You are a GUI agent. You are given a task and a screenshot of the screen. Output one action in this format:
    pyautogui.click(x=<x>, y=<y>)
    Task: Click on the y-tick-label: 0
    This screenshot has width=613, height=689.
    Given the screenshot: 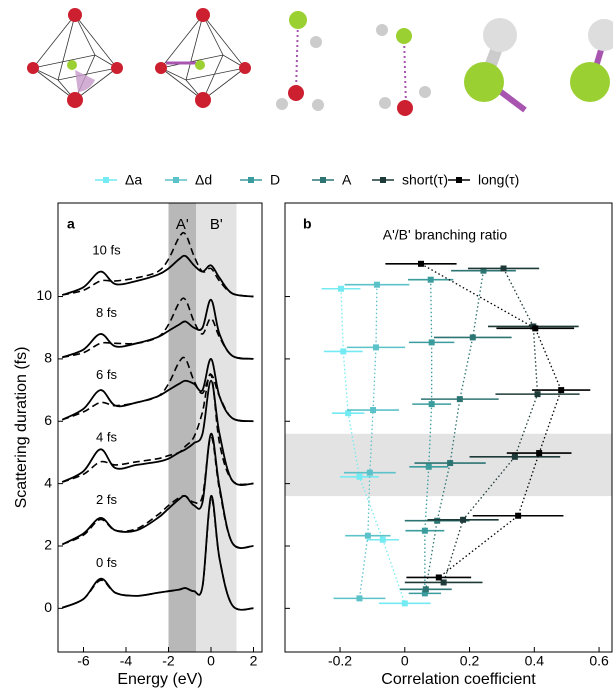 What is the action you would take?
    pyautogui.click(x=48, y=607)
    